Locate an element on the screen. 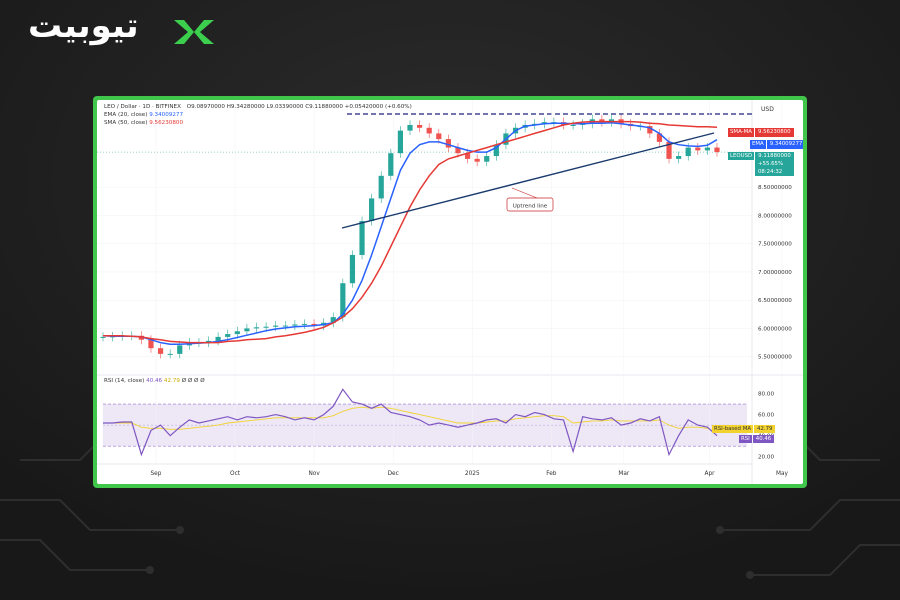 The width and height of the screenshot is (900, 600). price-tick-label: 7.00000000 is located at coordinates (775, 273).